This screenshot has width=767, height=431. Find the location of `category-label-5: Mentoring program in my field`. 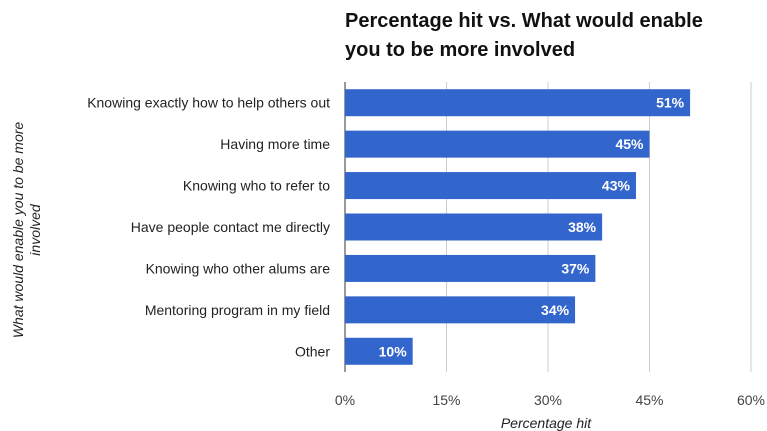

category-label-5: Mentoring program in my field is located at coordinates (237, 310).